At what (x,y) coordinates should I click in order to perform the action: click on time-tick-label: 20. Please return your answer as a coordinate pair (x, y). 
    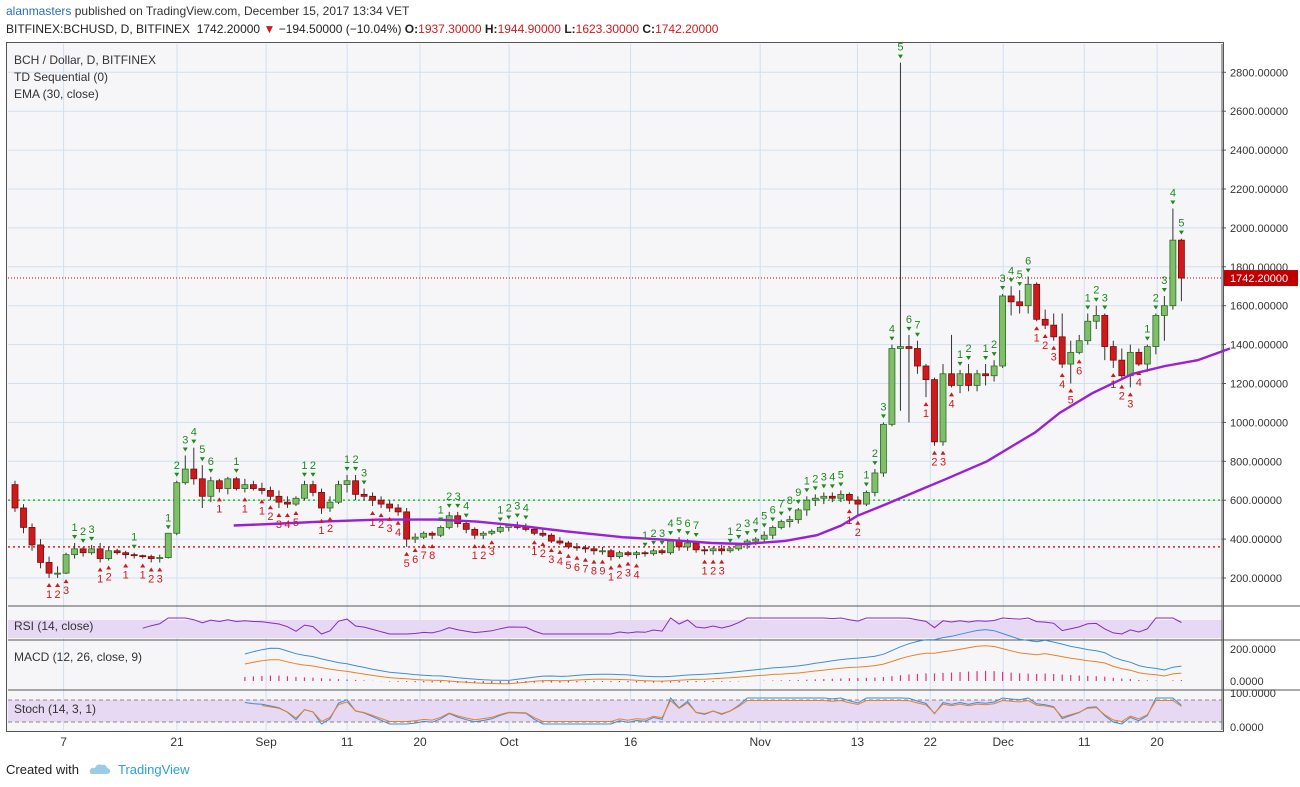
    Looking at the image, I should click on (1157, 742).